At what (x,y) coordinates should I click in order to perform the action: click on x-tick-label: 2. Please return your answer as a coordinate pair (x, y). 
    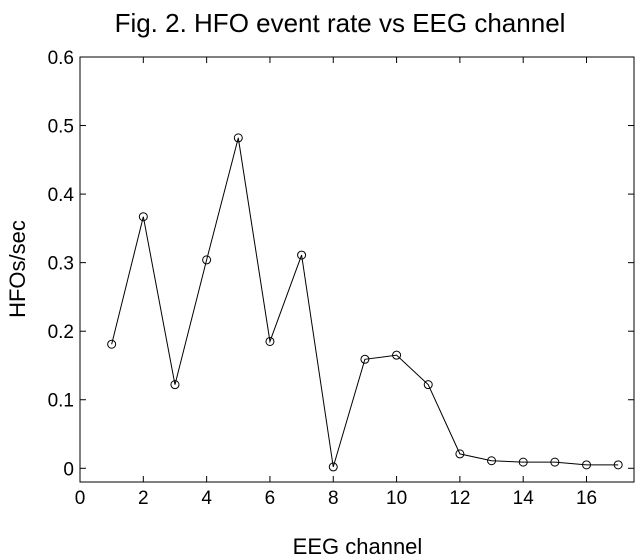
    Looking at the image, I should click on (143, 498).